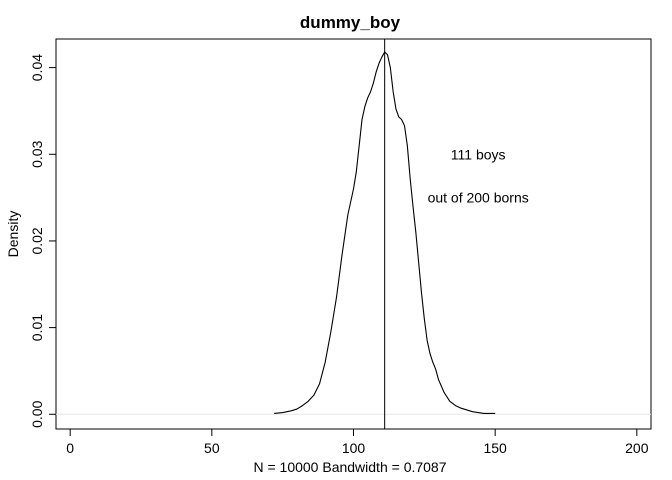 Image resolution: width=672 pixels, height=480 pixels. I want to click on y-tick-label: 0.04, so click(37, 67).